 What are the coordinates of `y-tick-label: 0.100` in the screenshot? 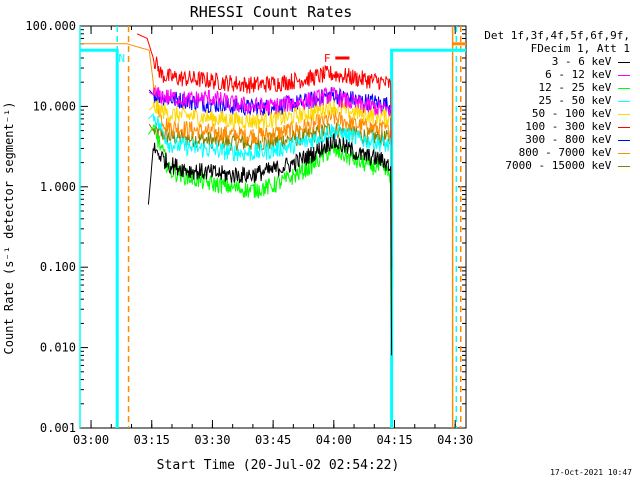 It's located at (58, 267).